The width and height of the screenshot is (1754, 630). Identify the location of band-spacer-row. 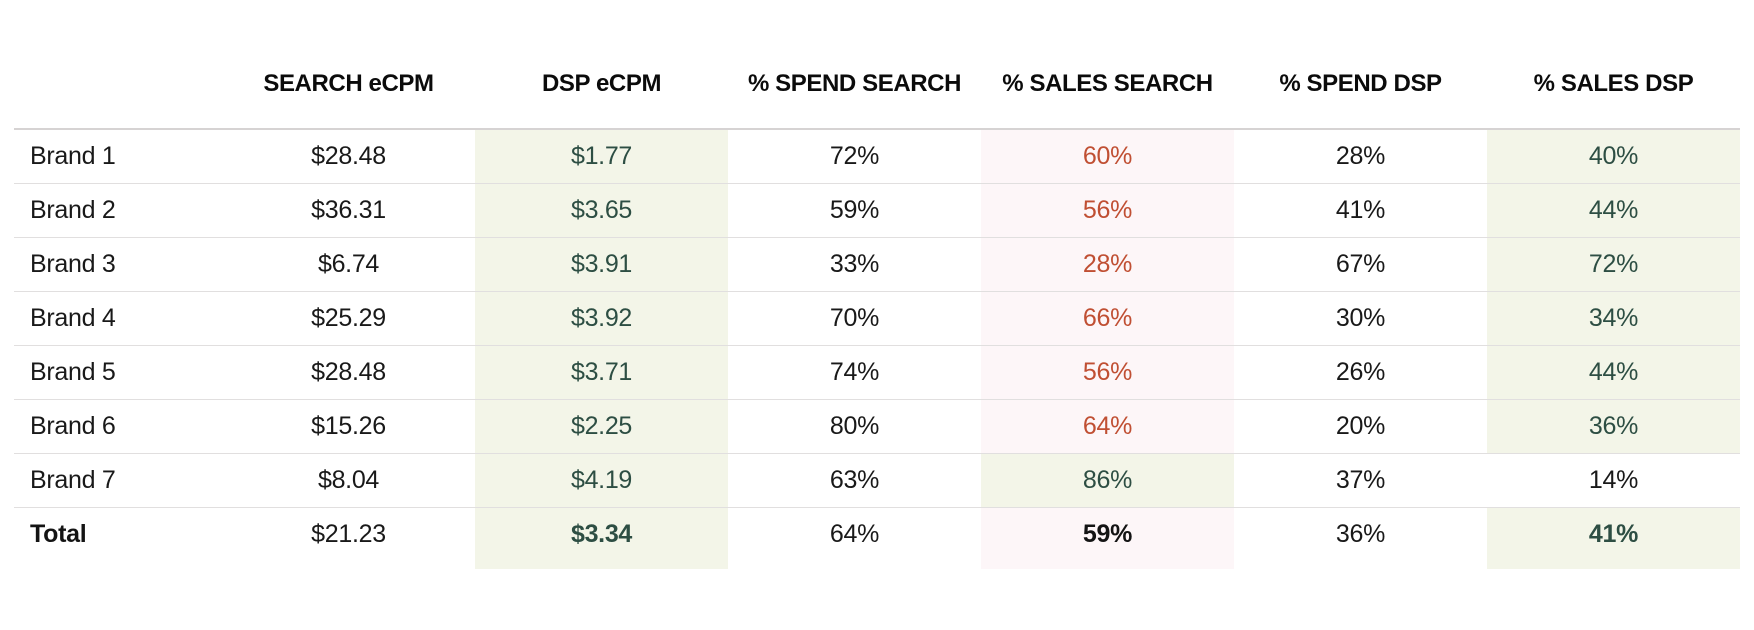
(877, 565).